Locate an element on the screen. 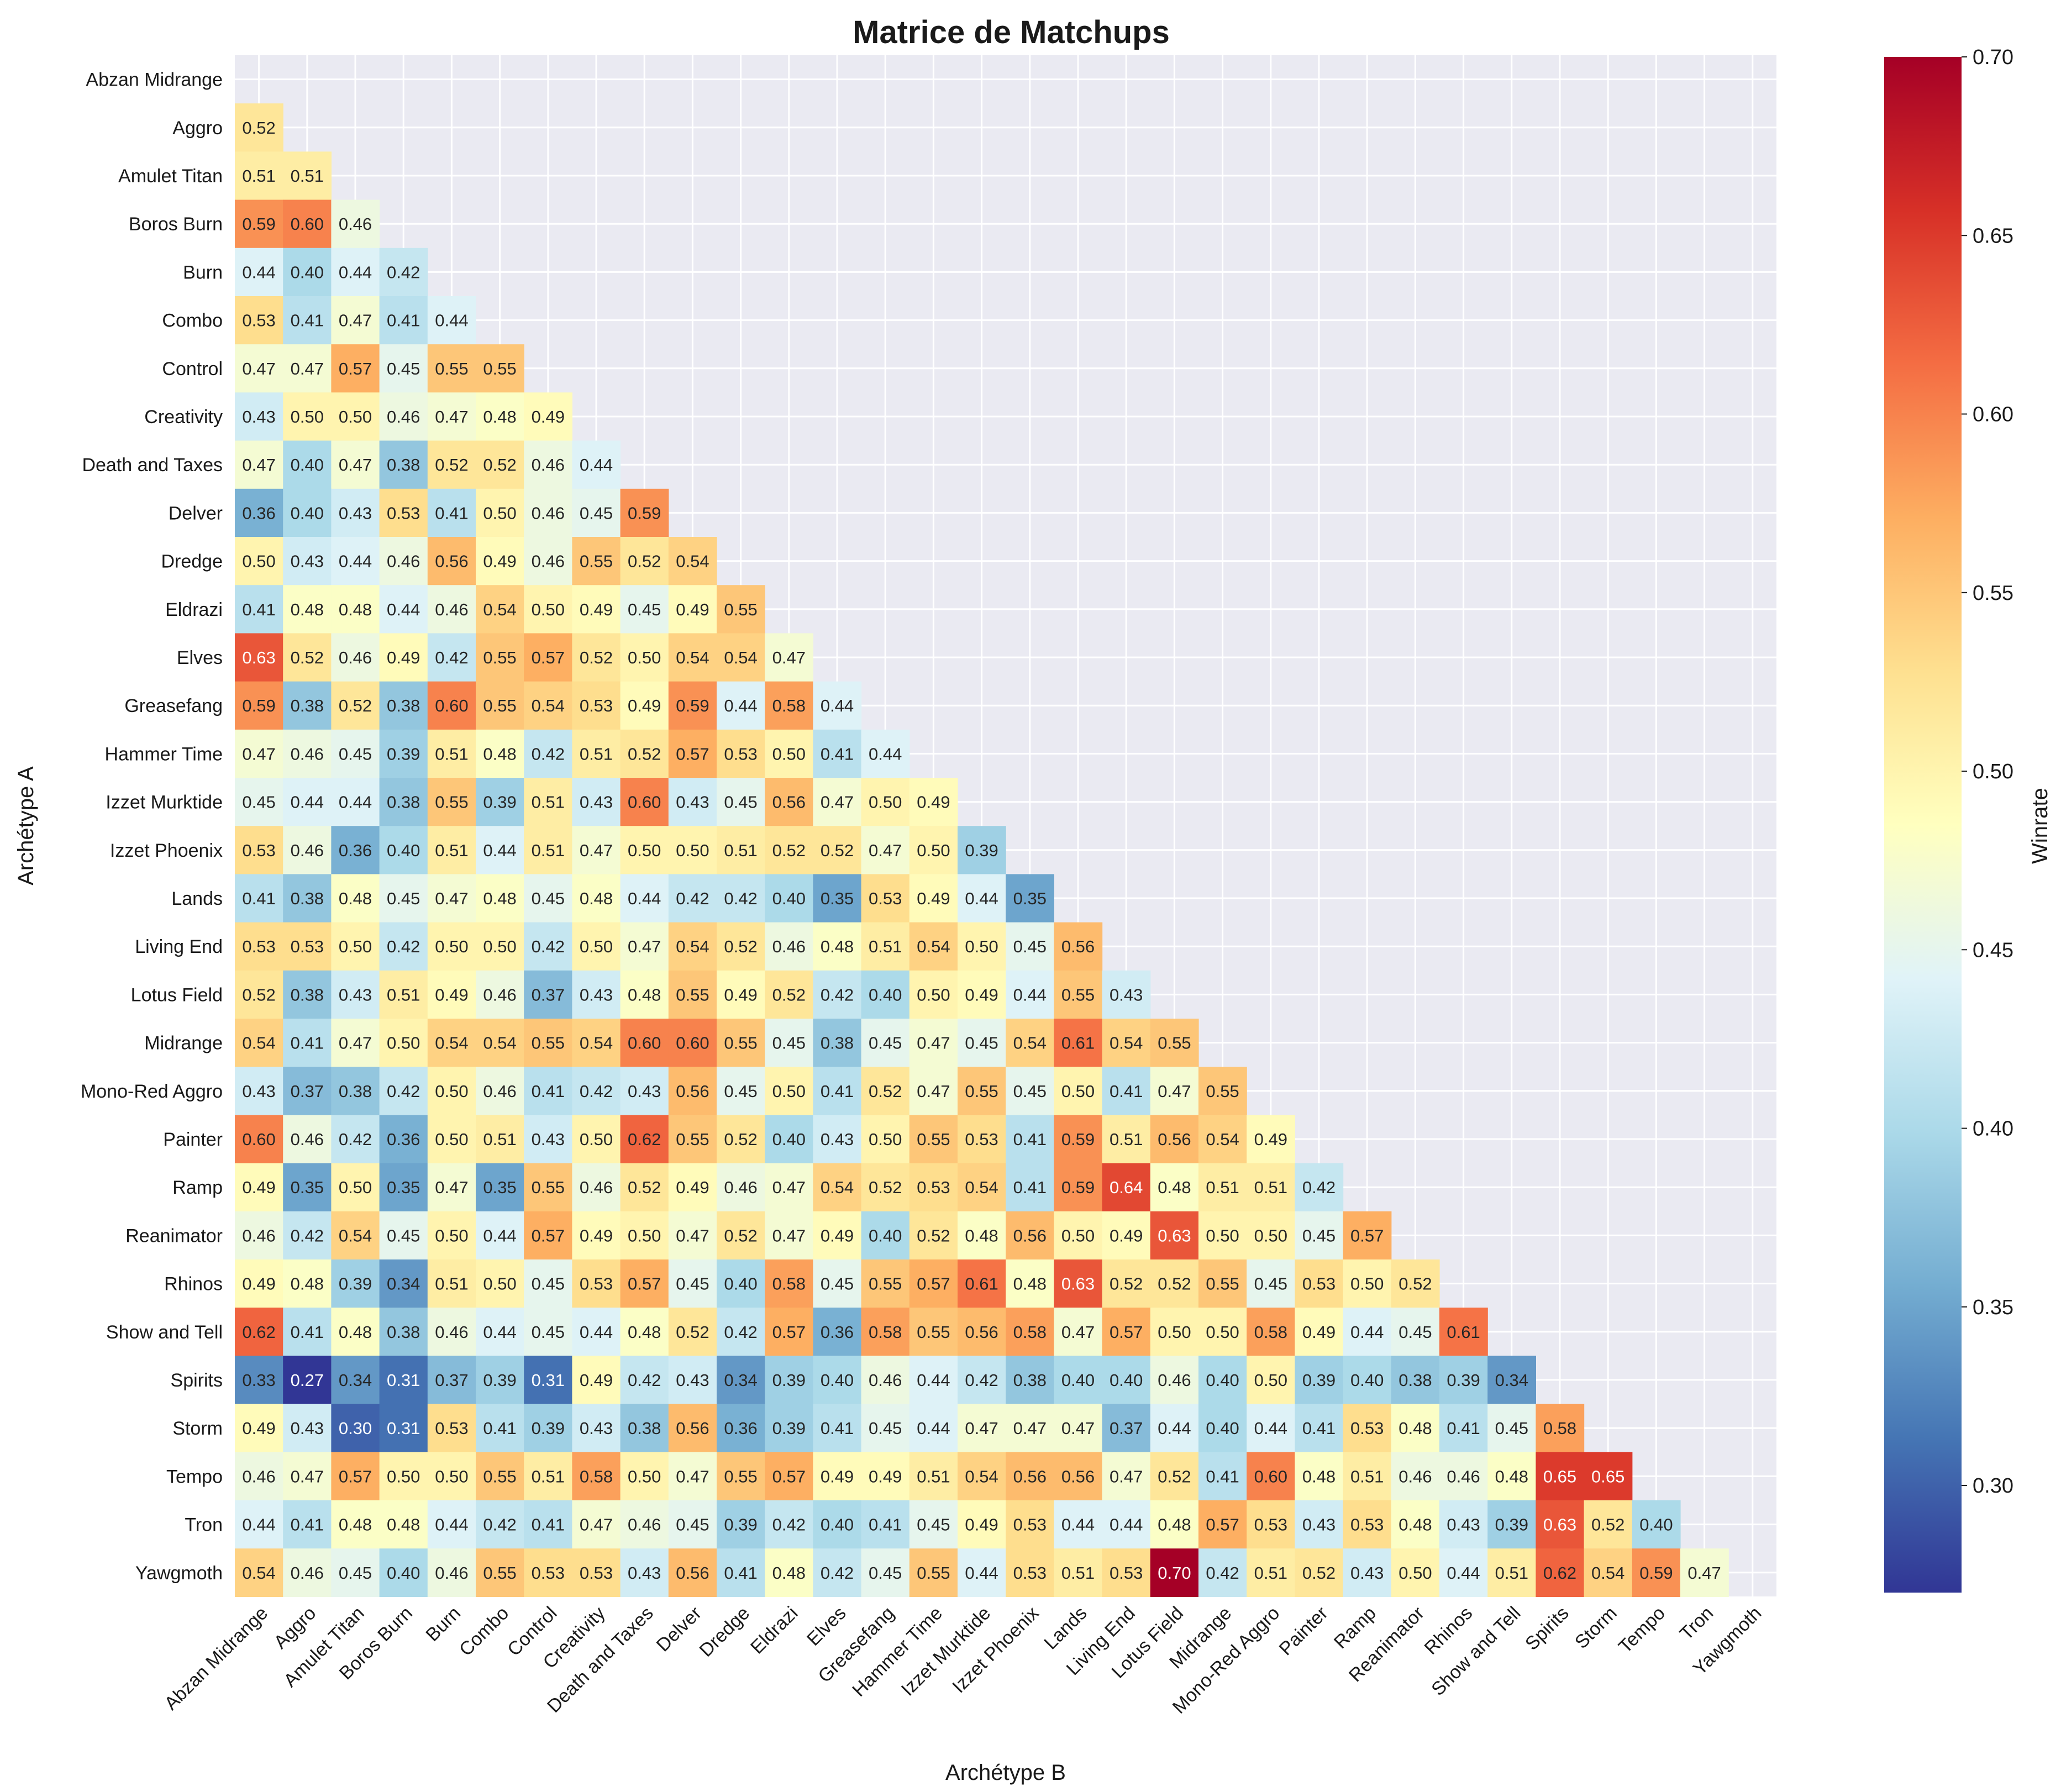 The image size is (2061, 1792). x-tick-label: Painter is located at coordinates (1303, 1631).